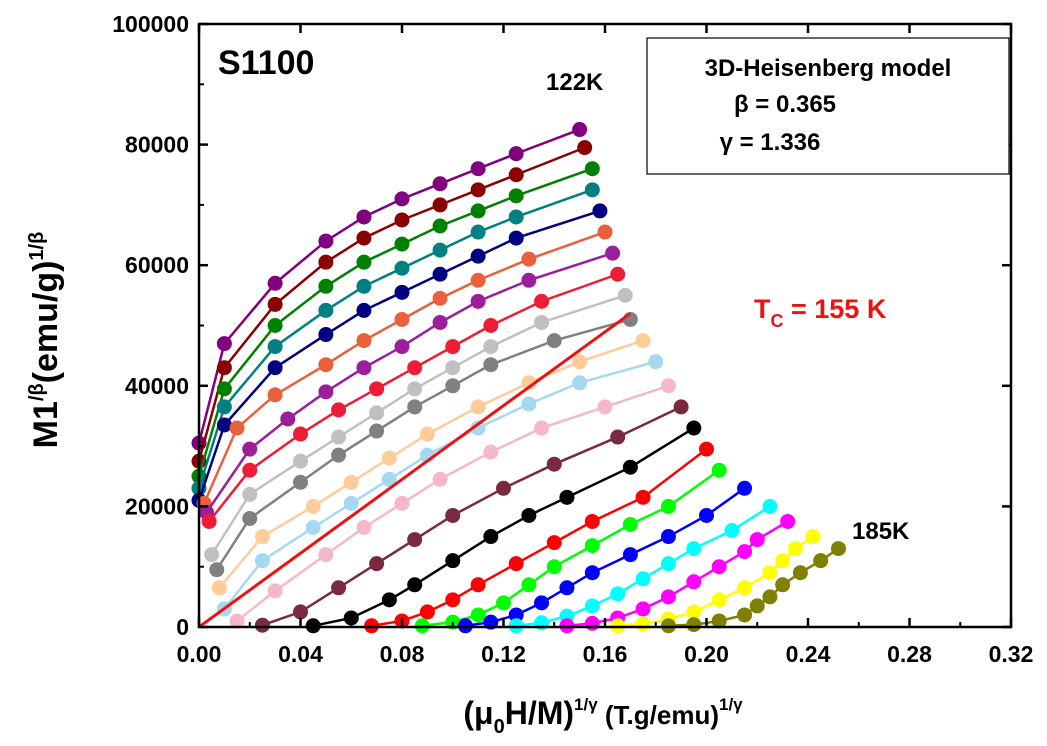 The image size is (1047, 746). What do you see at coordinates (881, 531) in the screenshot?
I see `annotation-185k: 185K` at bounding box center [881, 531].